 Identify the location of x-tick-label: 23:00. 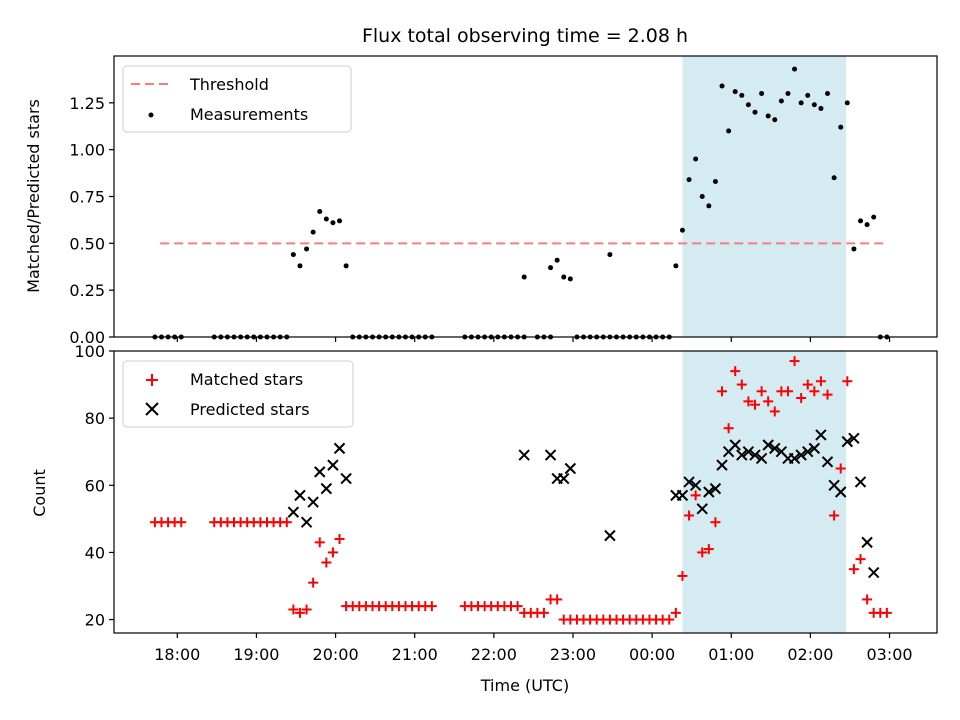
(573, 654).